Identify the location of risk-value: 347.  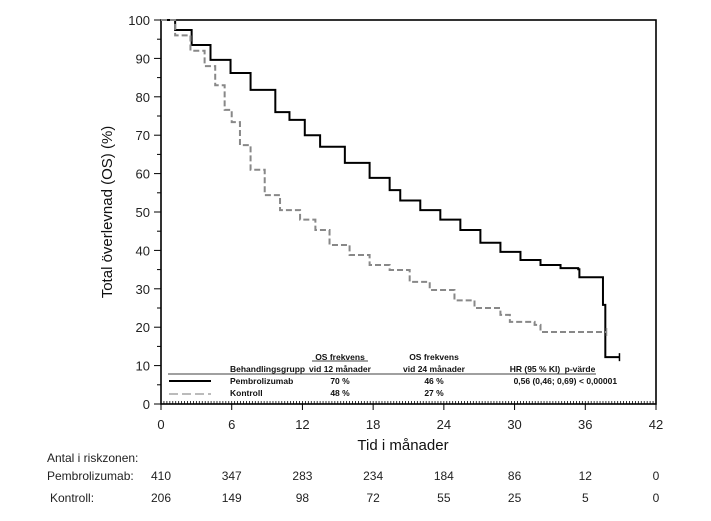
(232, 476).